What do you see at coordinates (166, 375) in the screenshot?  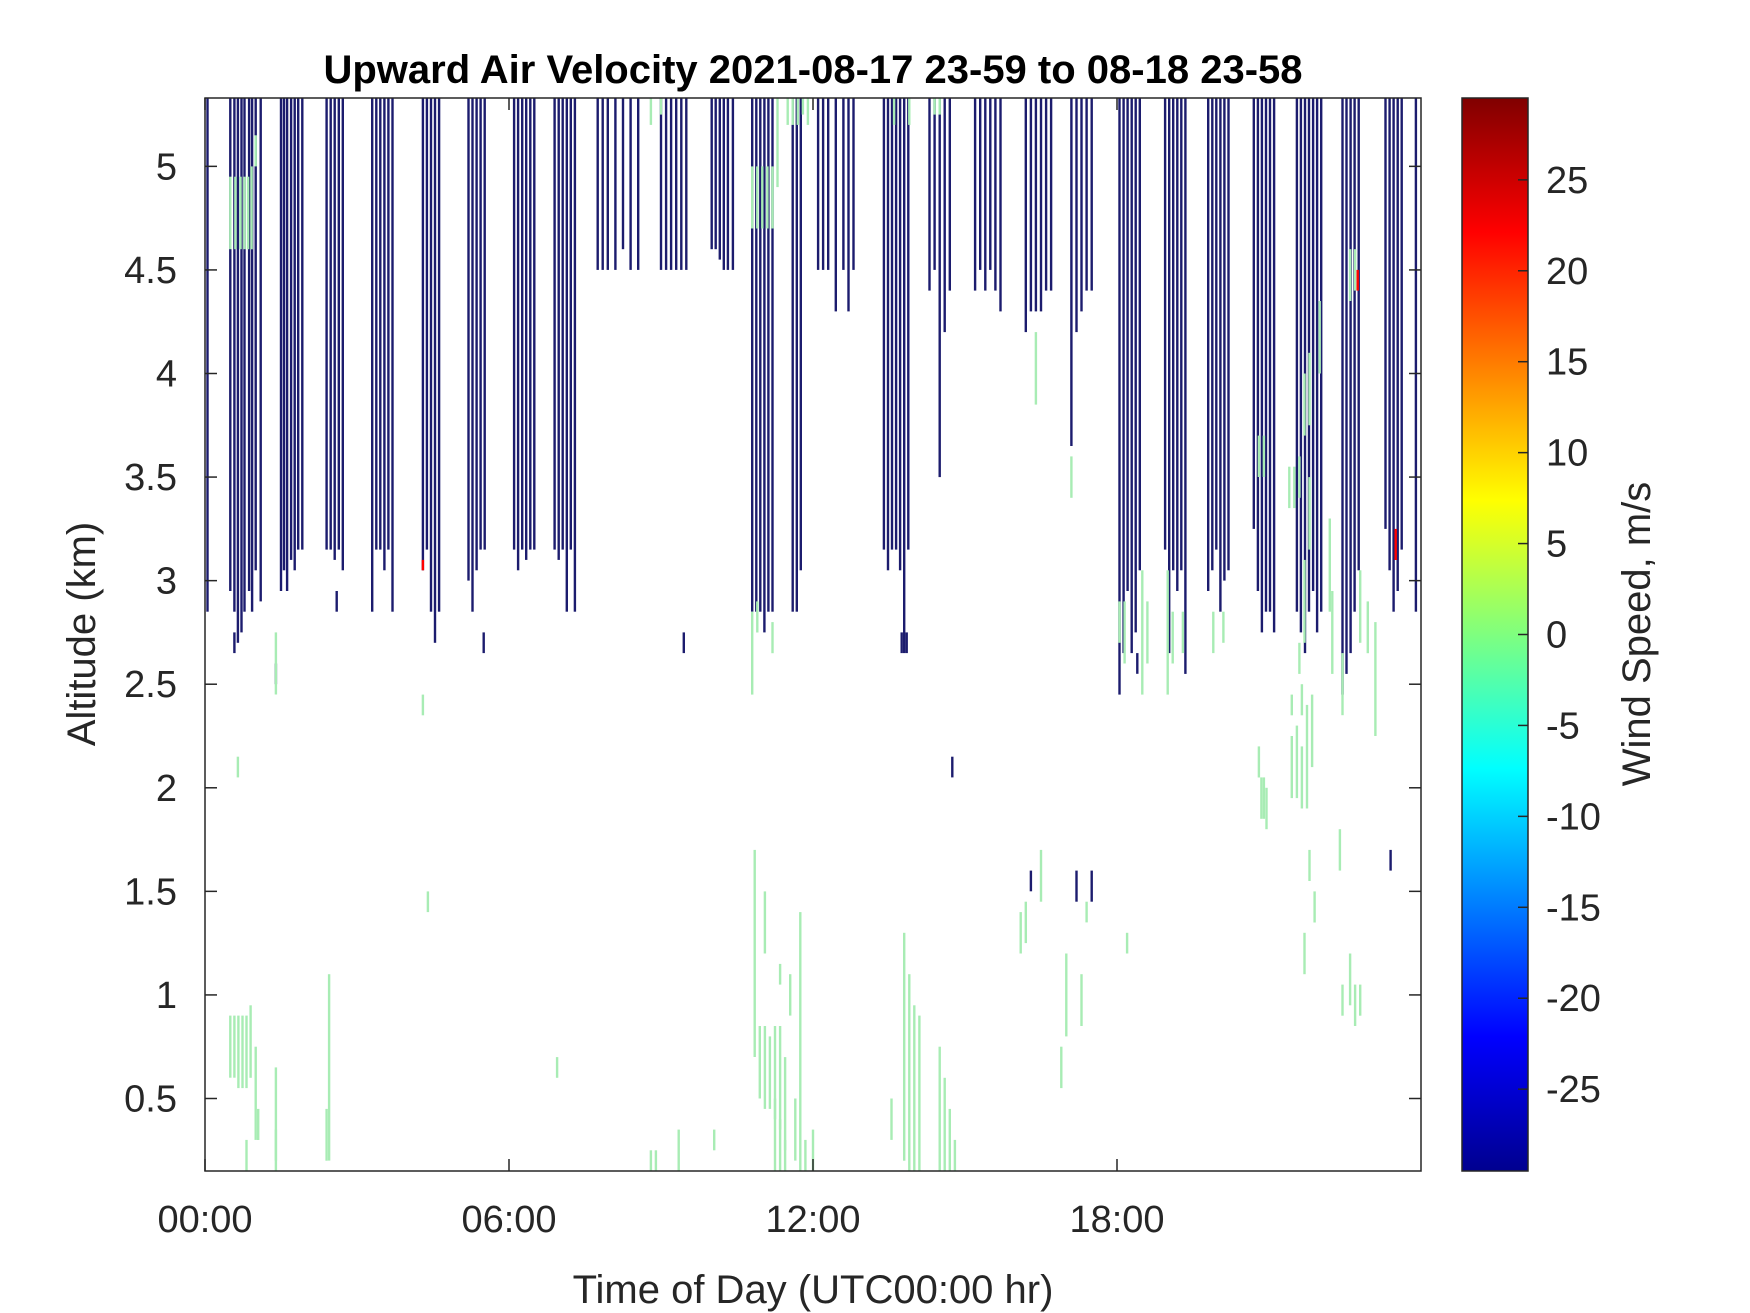 I see `y-tick-label: 4` at bounding box center [166, 375].